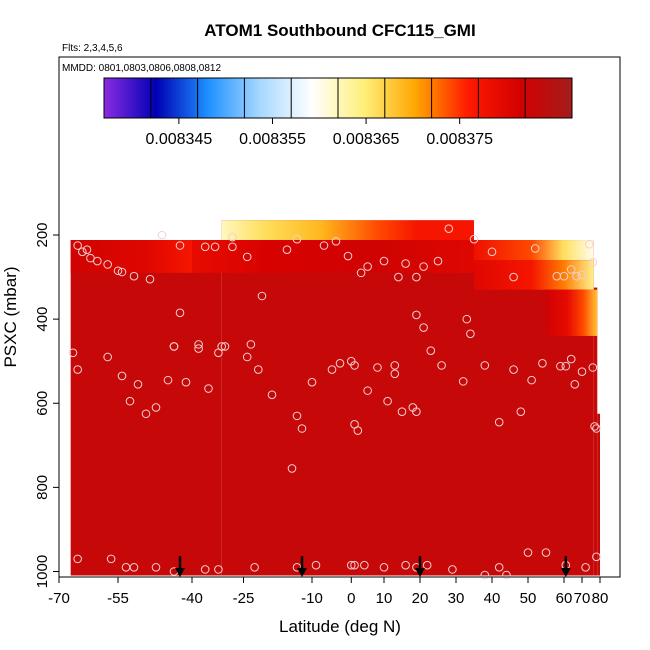 The width and height of the screenshot is (650, 650). What do you see at coordinates (338, 112) in the screenshot?
I see `colorbar: 0.008345 0.008355 0.008365 0.008375` at bounding box center [338, 112].